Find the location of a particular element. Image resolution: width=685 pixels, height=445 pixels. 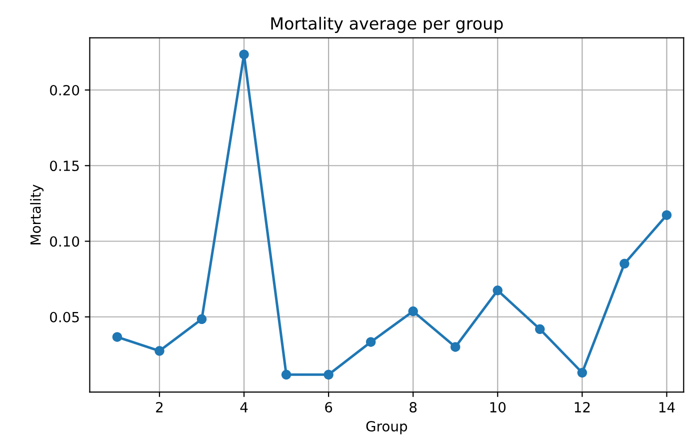

x-tick-label: 12 is located at coordinates (582, 407).